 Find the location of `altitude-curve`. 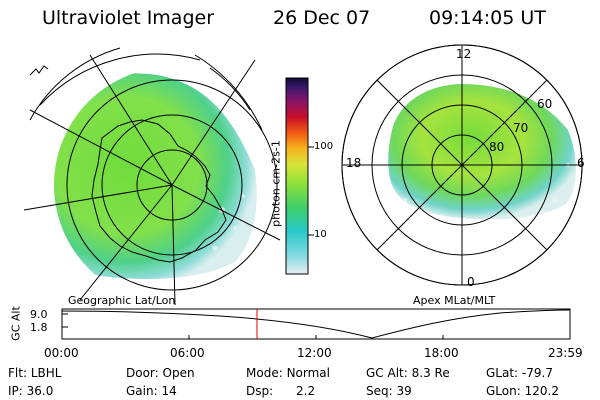

altitude-curve is located at coordinates (316, 324).